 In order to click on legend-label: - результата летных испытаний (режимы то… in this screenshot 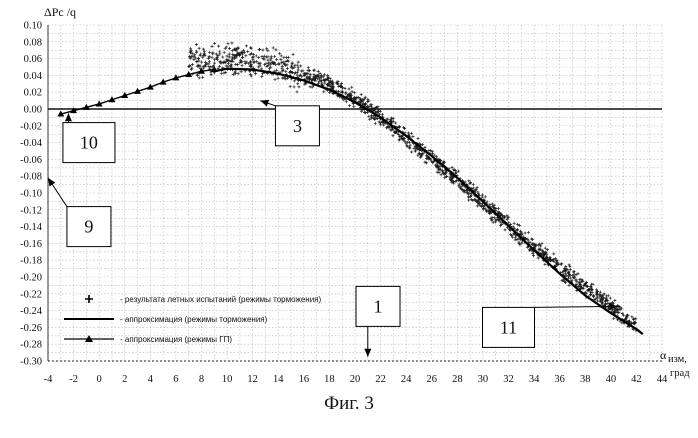, I will do `click(220, 299)`.